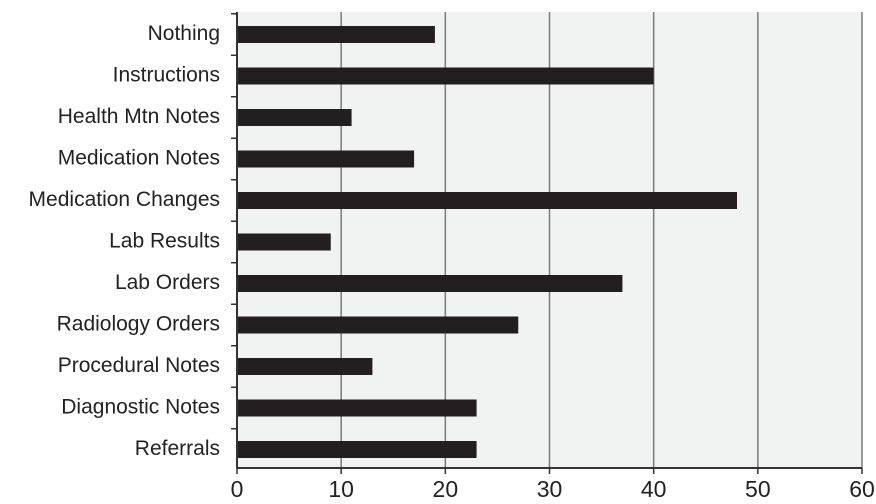 This screenshot has width=876, height=504. What do you see at coordinates (237, 489) in the screenshot?
I see `x-tick-label-0: 0` at bounding box center [237, 489].